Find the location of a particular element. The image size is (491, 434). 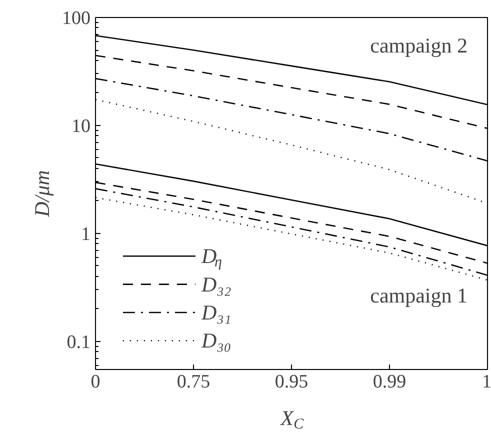

y-tick-label: 1 is located at coordinates (85, 234).